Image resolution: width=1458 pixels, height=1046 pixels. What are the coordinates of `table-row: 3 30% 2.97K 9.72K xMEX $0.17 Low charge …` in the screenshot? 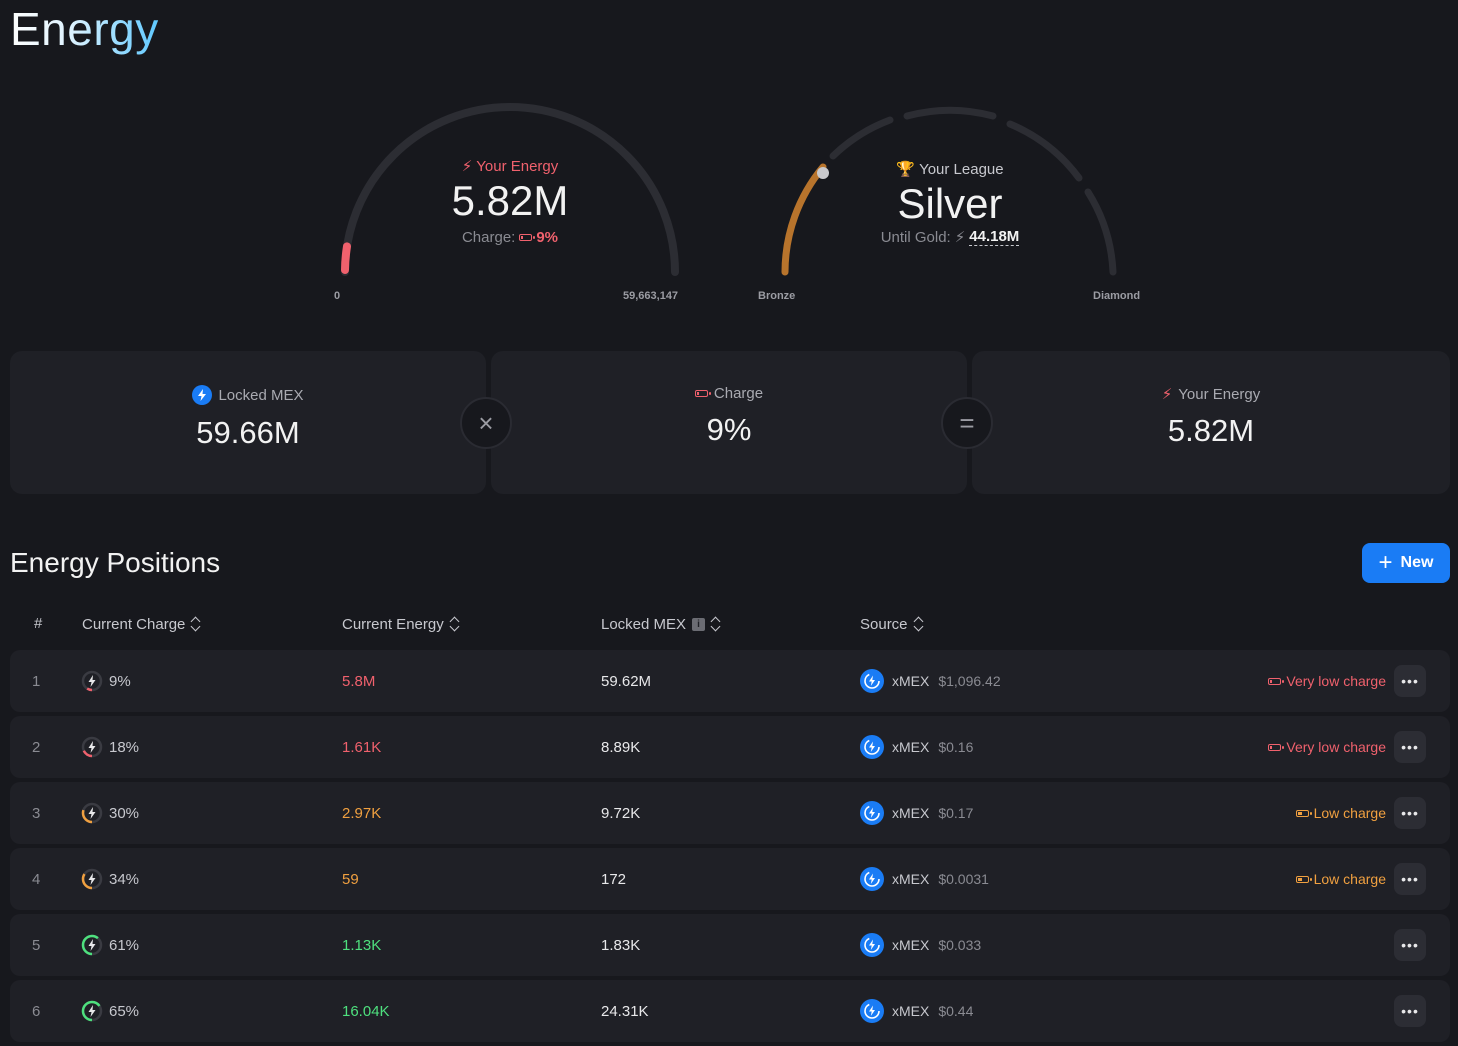 It's located at (730, 813).